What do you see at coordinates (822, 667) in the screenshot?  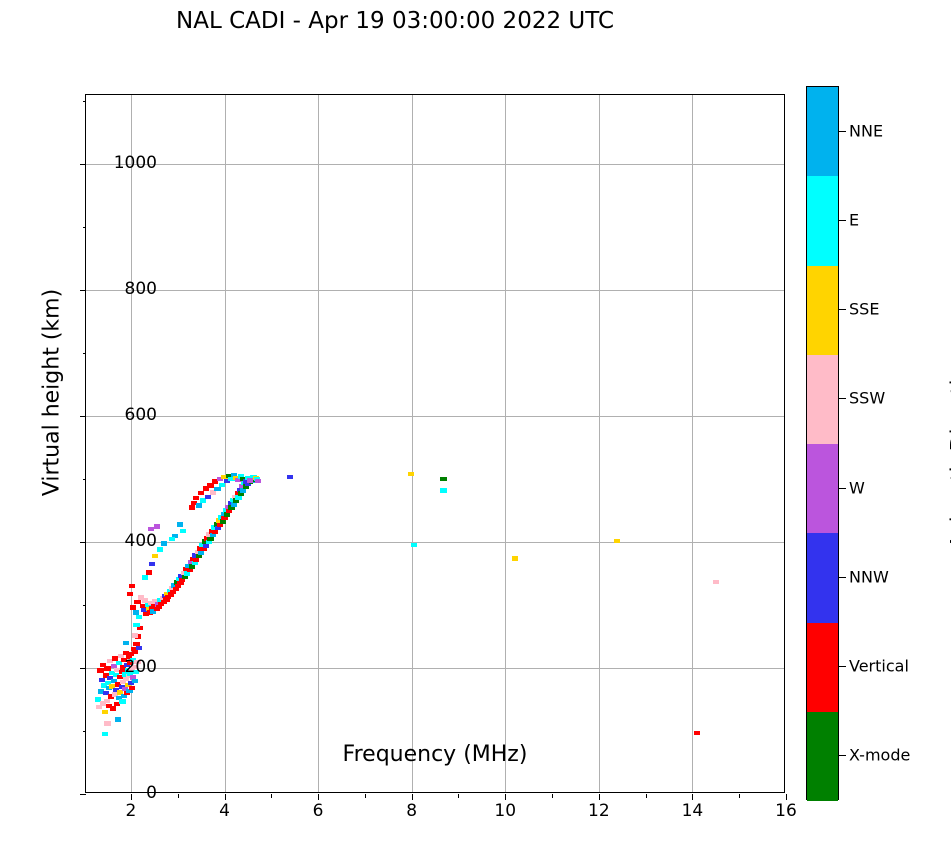 I see `colorbar-segment-vertical` at bounding box center [822, 667].